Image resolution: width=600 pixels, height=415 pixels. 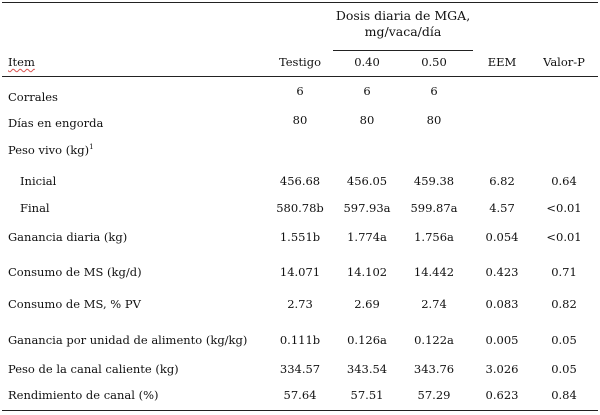 I want to click on row-label: Ganancia por unidad de alimento (kg/kg), so click(x=128, y=340).